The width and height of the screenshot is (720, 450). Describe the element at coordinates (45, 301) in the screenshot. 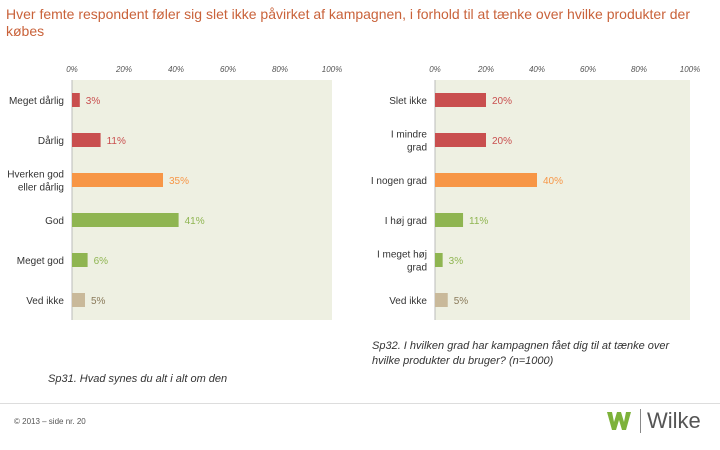

I see `left-category-label: Ved ikke` at that location.